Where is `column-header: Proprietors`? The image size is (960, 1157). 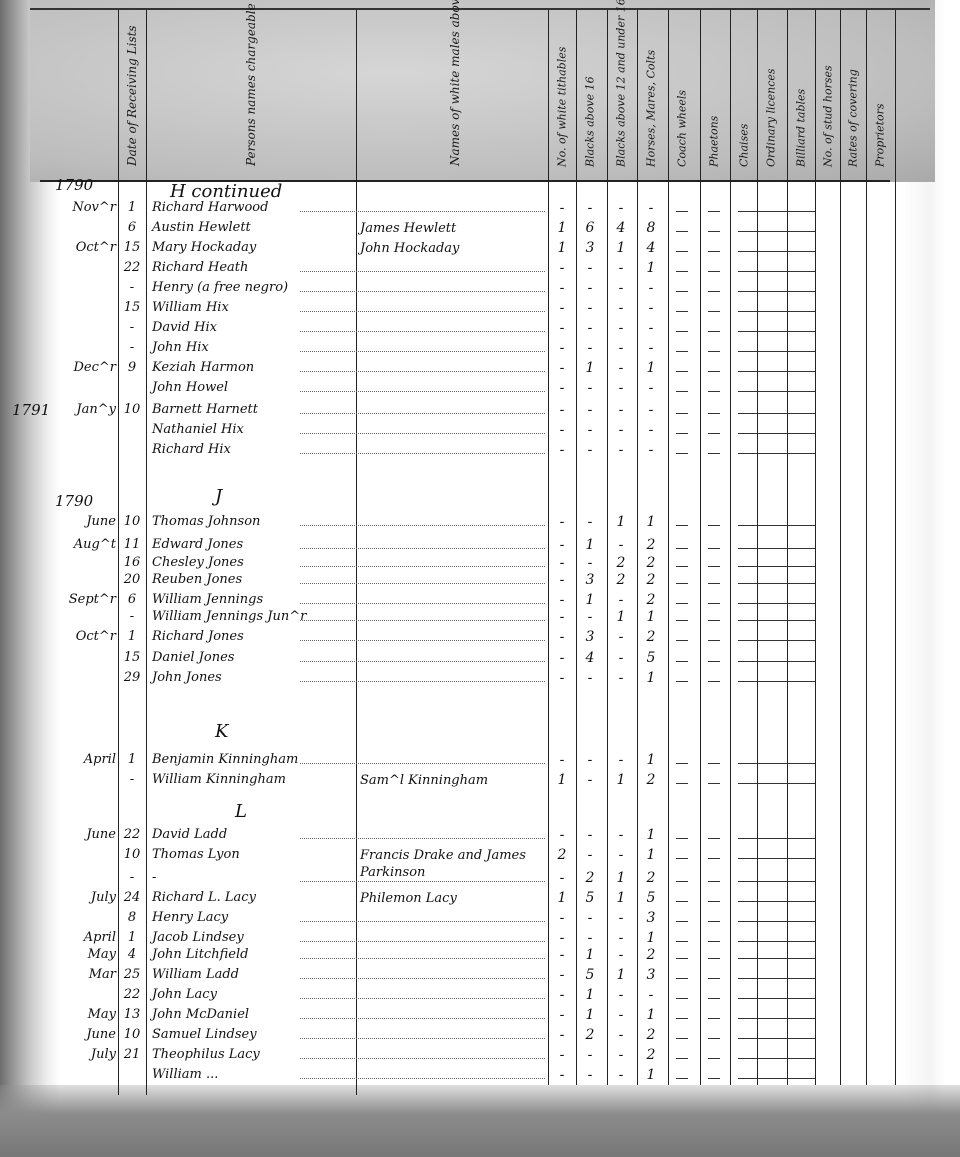
column-header: Proprietors is located at coordinates (880, 100).